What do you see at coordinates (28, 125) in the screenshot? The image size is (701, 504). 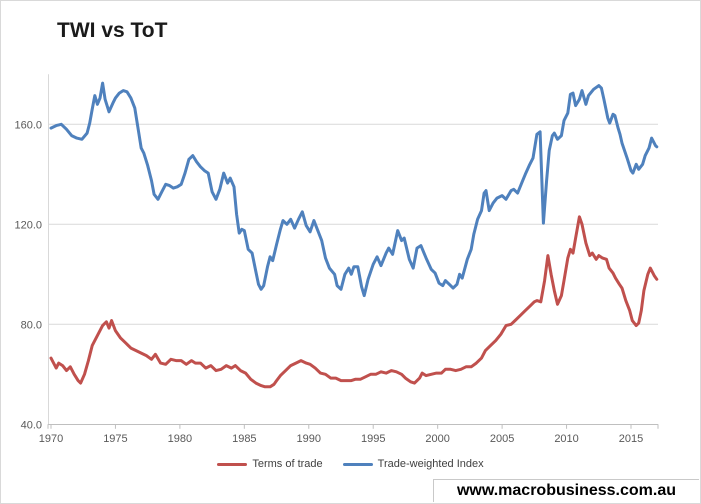 I see `y-tick-label: 160.0` at bounding box center [28, 125].